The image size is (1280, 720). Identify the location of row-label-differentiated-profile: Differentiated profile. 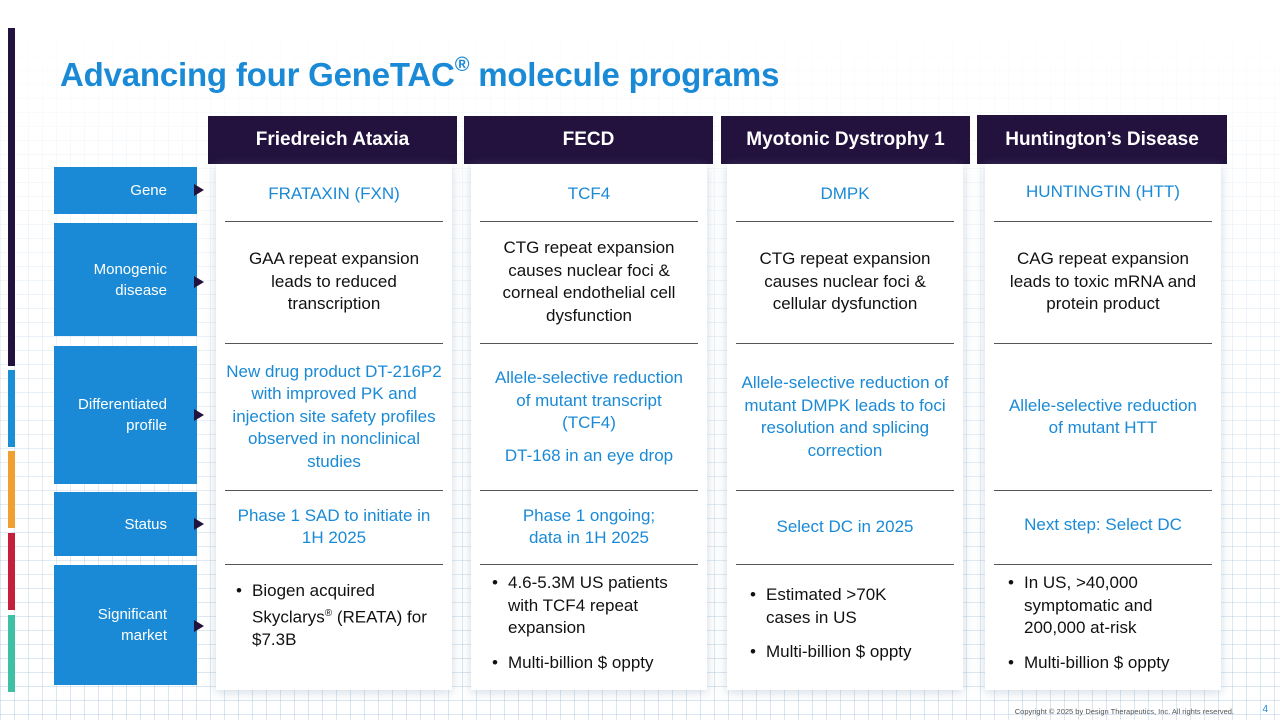
(125, 415).